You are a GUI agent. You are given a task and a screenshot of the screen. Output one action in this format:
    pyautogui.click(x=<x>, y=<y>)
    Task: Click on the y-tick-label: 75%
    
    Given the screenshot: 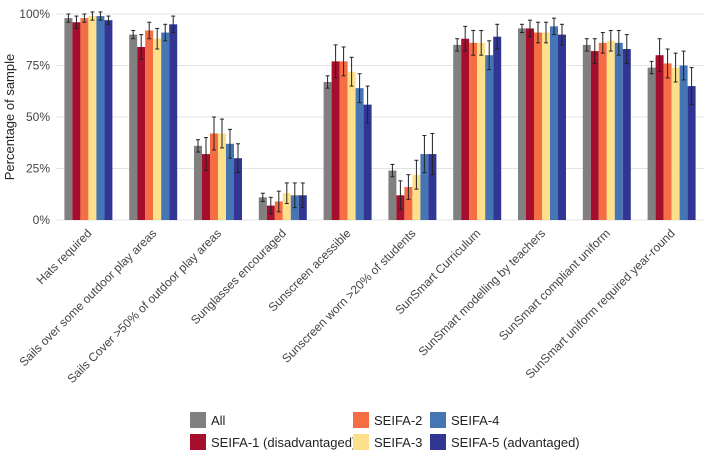 What is the action you would take?
    pyautogui.click(x=38, y=66)
    